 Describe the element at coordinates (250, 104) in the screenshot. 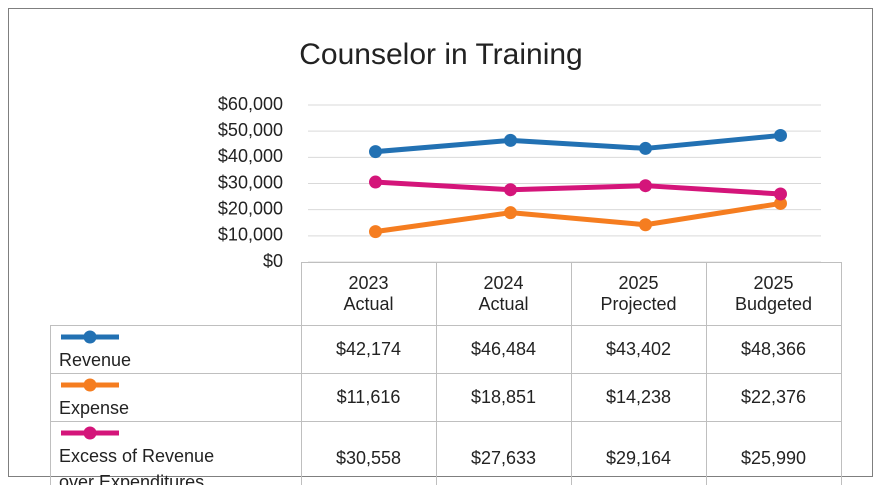

I see `y-tick-label: $60,000` at that location.